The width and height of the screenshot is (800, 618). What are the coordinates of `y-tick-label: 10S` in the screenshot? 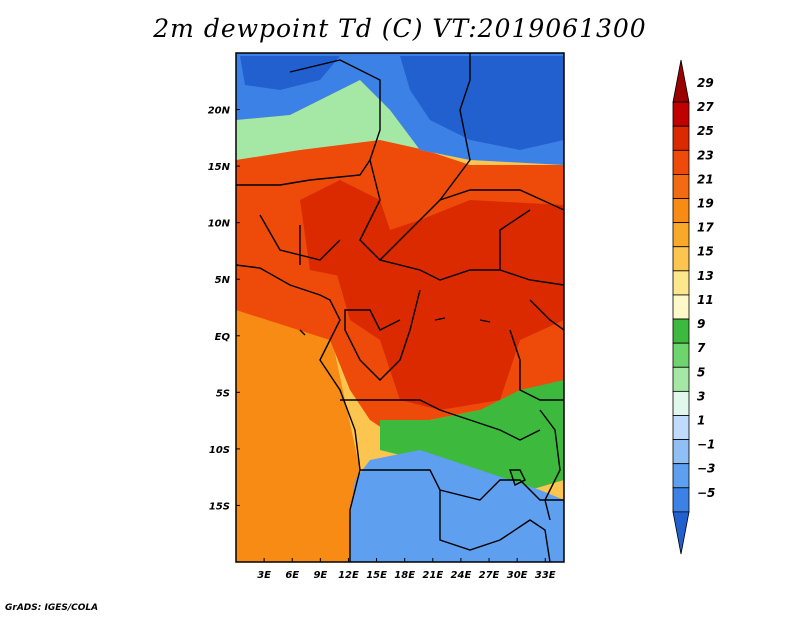 It's located at (219, 450).